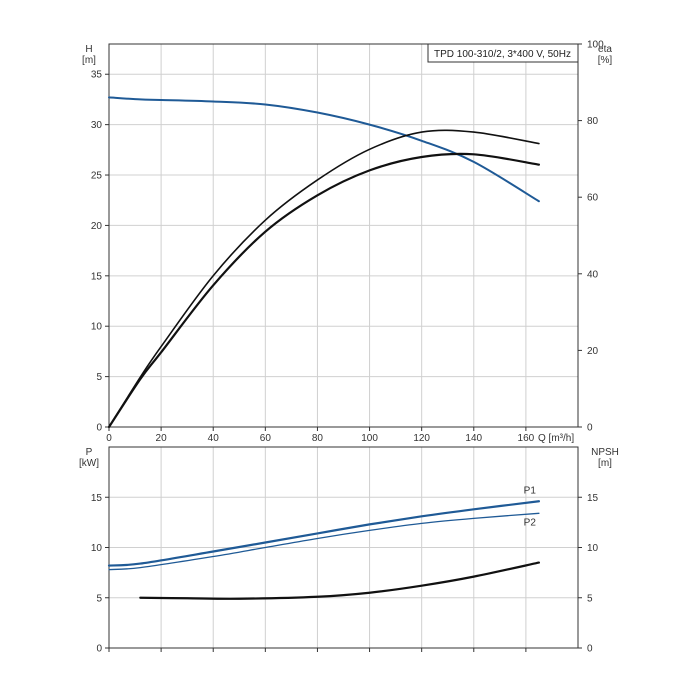  What do you see at coordinates (421, 438) in the screenshot?
I see `panel1-x-tick-label: 120` at bounding box center [421, 438].